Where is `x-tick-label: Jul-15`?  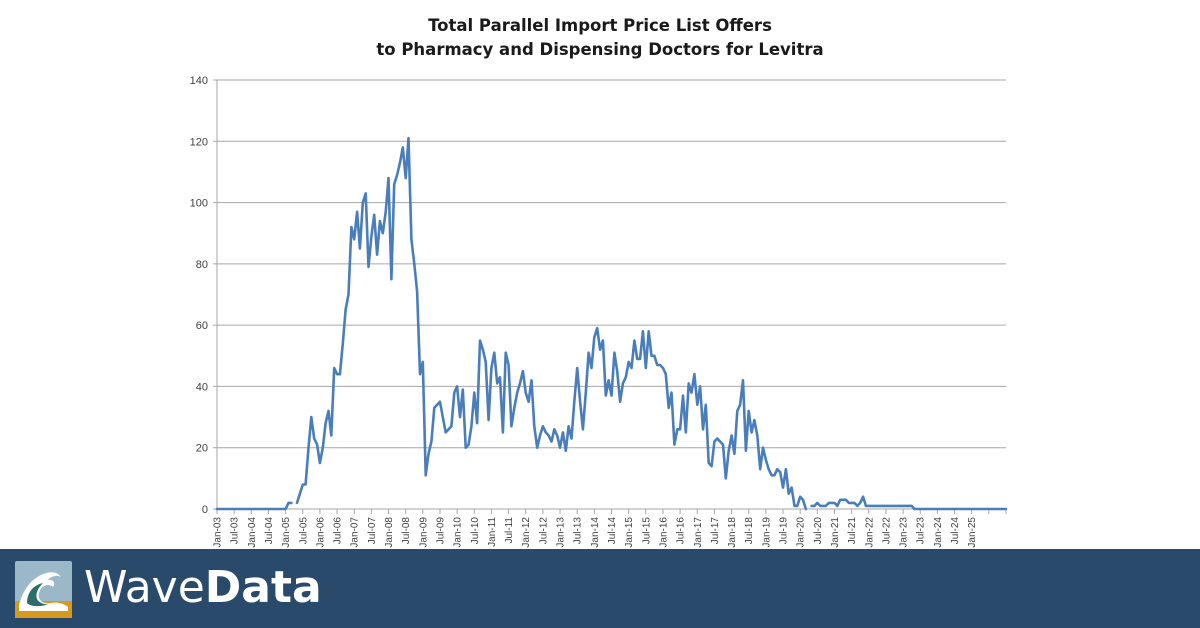 x-tick-label: Jul-15 is located at coordinates (646, 531).